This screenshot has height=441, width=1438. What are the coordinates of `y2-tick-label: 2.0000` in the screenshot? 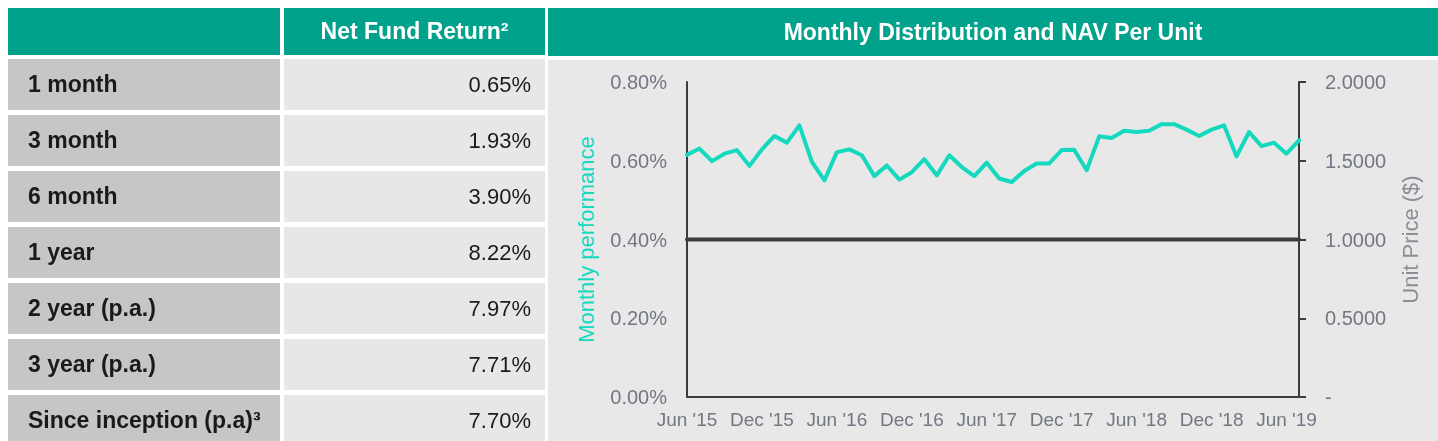 It's located at (1356, 82).